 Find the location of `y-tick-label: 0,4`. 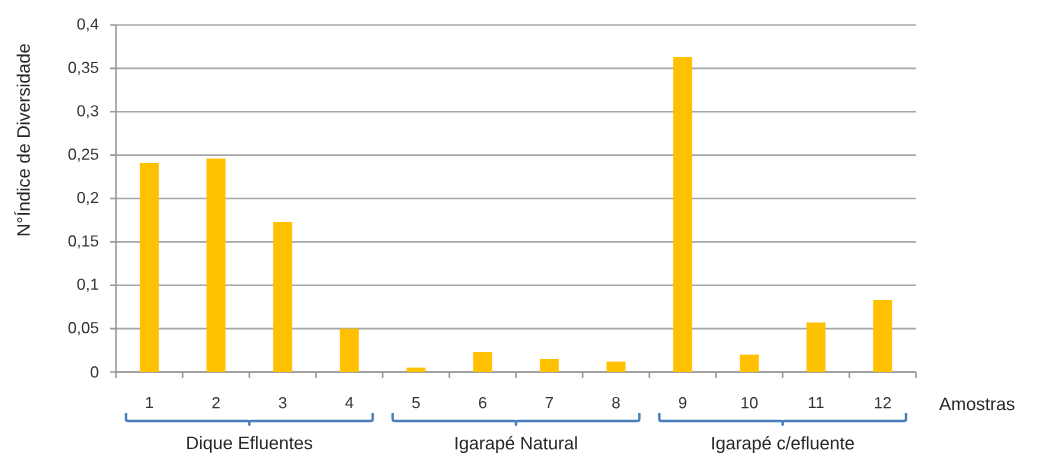

y-tick-label: 0,4 is located at coordinates (88, 25).